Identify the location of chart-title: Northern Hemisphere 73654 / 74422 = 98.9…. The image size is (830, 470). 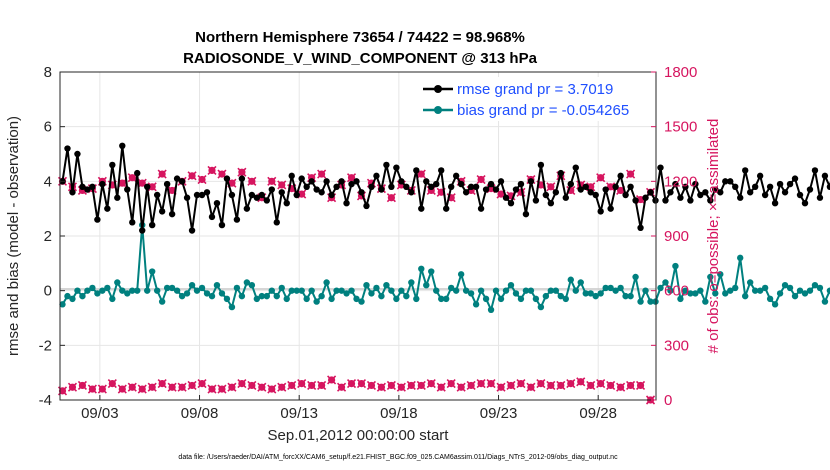
(360, 37).